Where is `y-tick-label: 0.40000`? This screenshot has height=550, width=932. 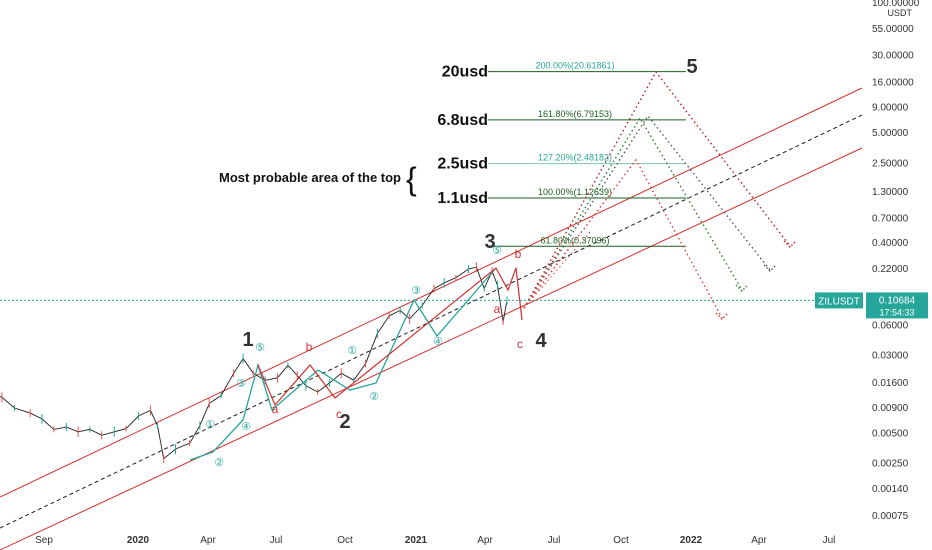 y-tick-label: 0.40000 is located at coordinates (890, 243).